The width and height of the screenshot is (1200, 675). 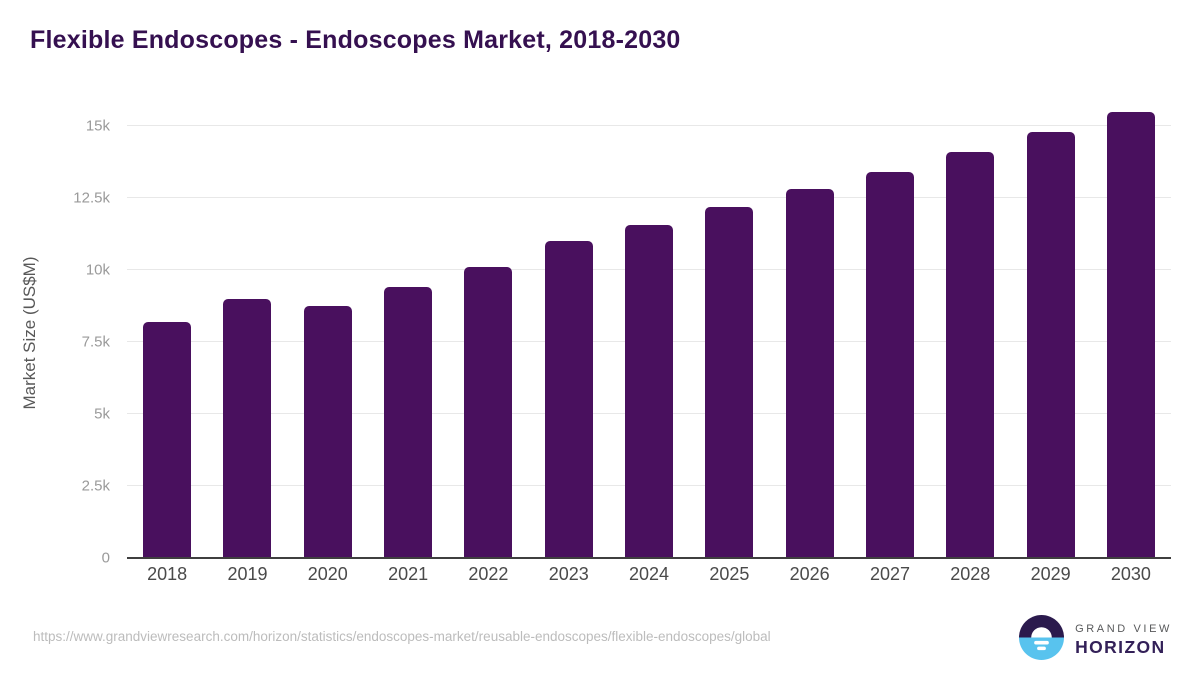 I want to click on bar-2028, so click(x=970, y=354).